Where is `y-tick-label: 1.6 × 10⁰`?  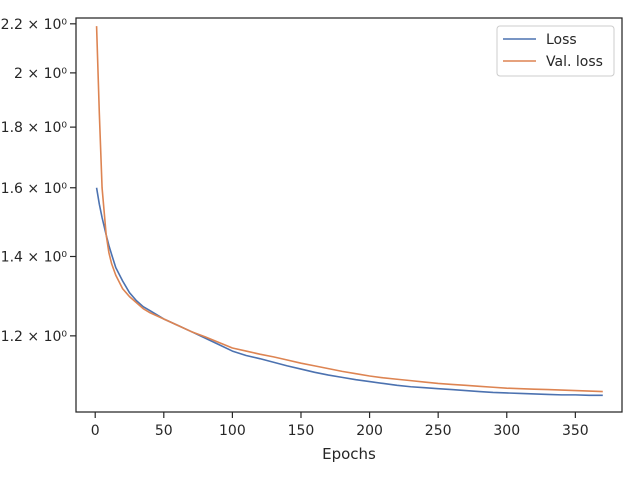
y-tick-label: 1.6 × 10⁰ is located at coordinates (34, 189).